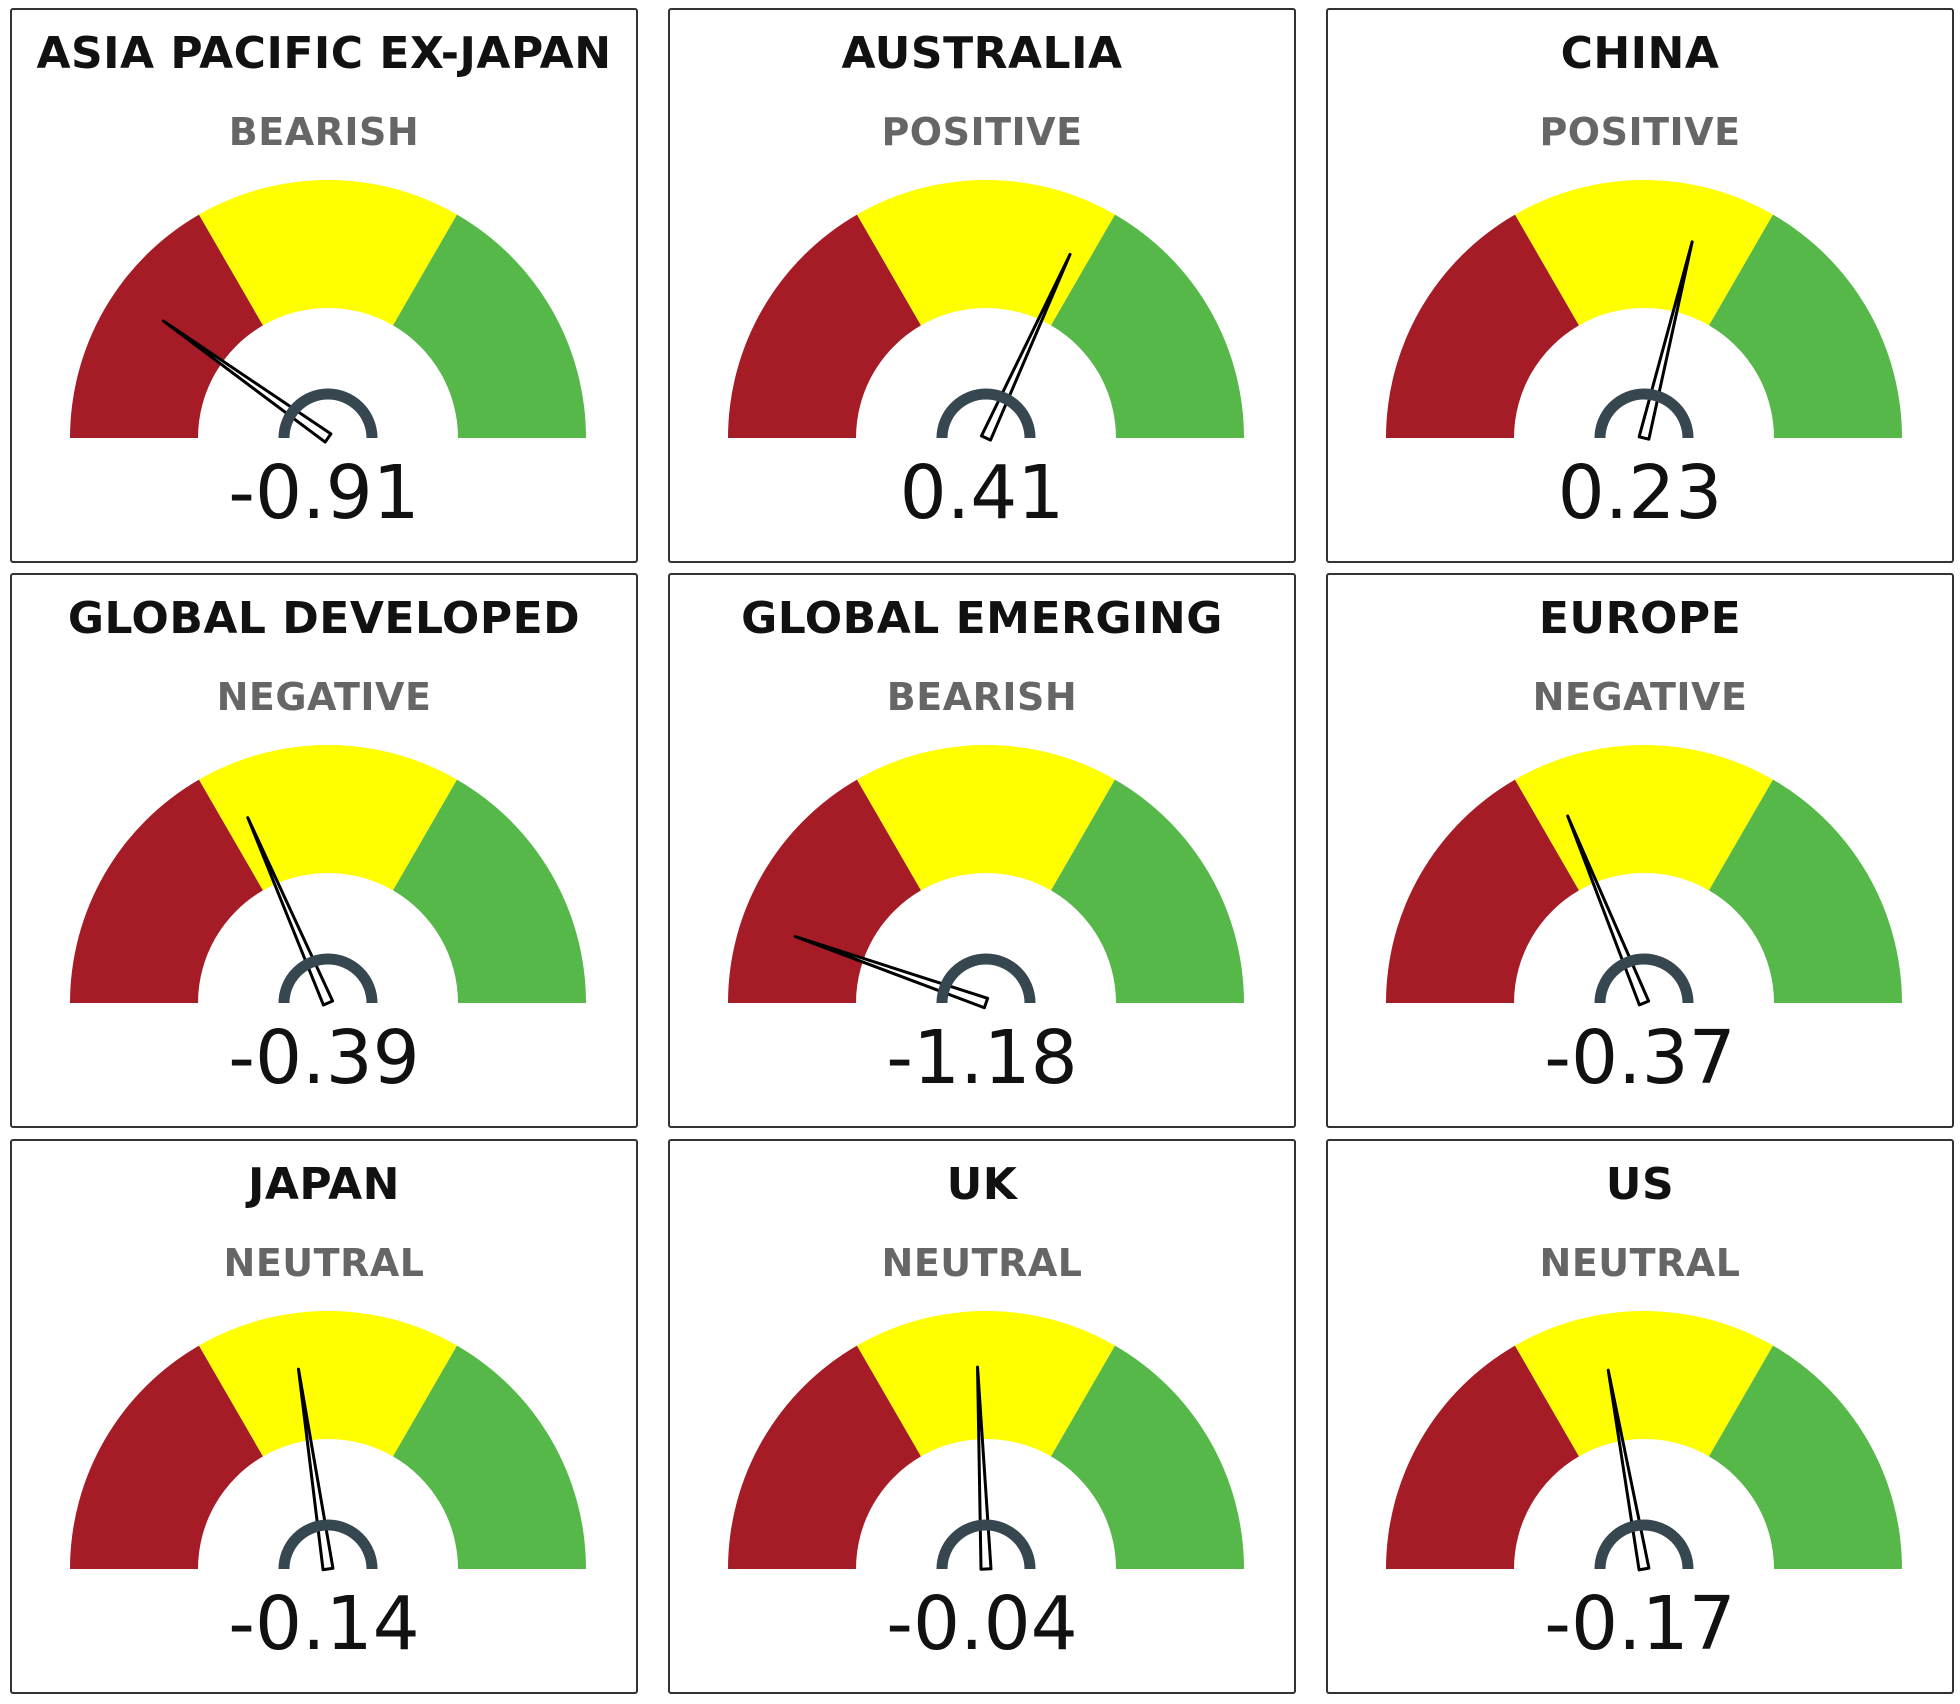 The height and width of the screenshot is (1704, 1960). I want to click on gauge-card-europe: EUROPE NEGATIVE -0.37, so click(1640, 850).